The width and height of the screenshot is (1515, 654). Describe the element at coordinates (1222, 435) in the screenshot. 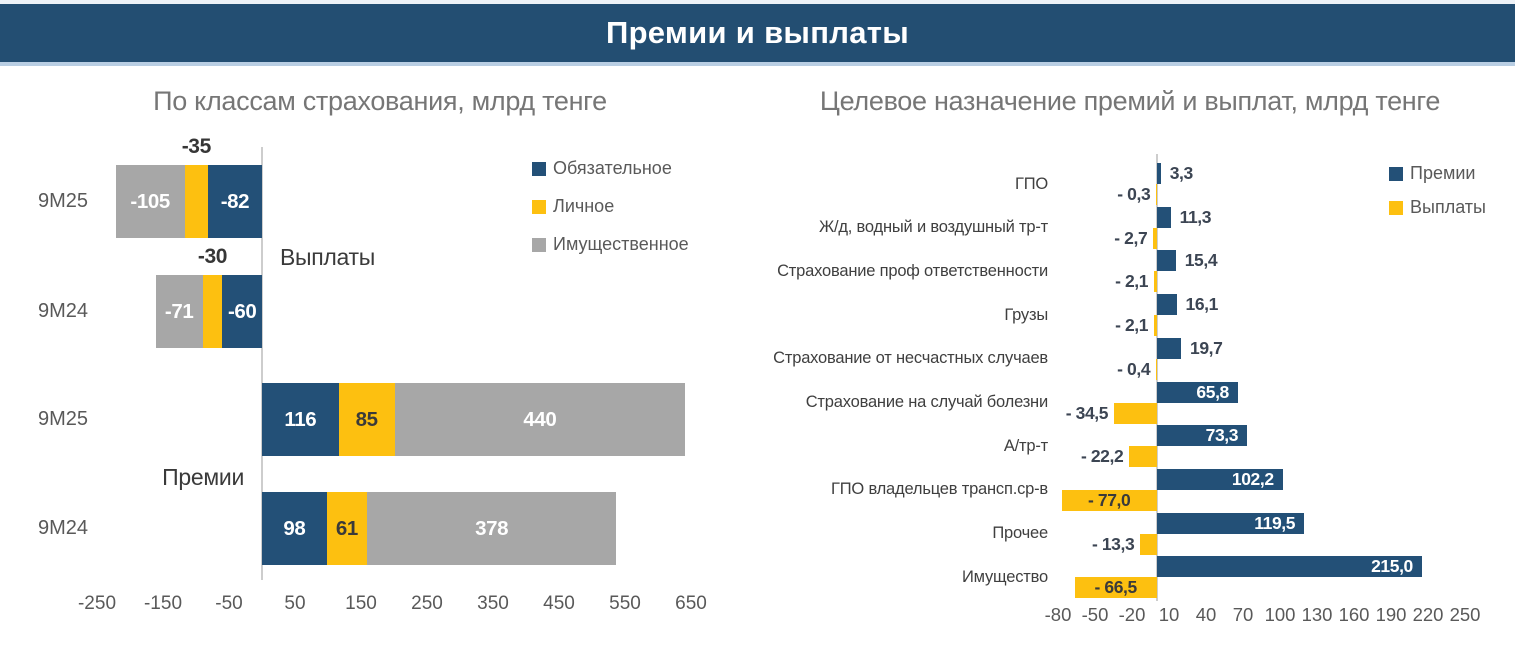

I see `bar-value-label: 73,3` at that location.